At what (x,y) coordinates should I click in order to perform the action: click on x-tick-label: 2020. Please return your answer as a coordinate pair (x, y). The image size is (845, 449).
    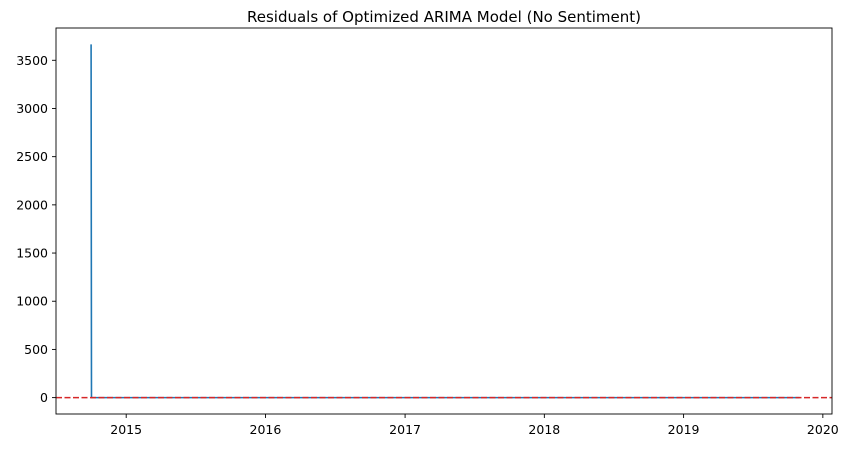
    Looking at the image, I should click on (823, 429).